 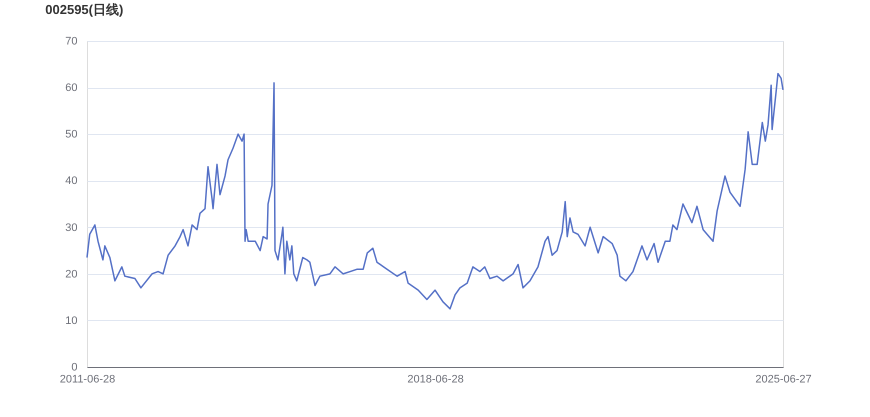 What do you see at coordinates (71, 274) in the screenshot?
I see `y-tick-label: 20` at bounding box center [71, 274].